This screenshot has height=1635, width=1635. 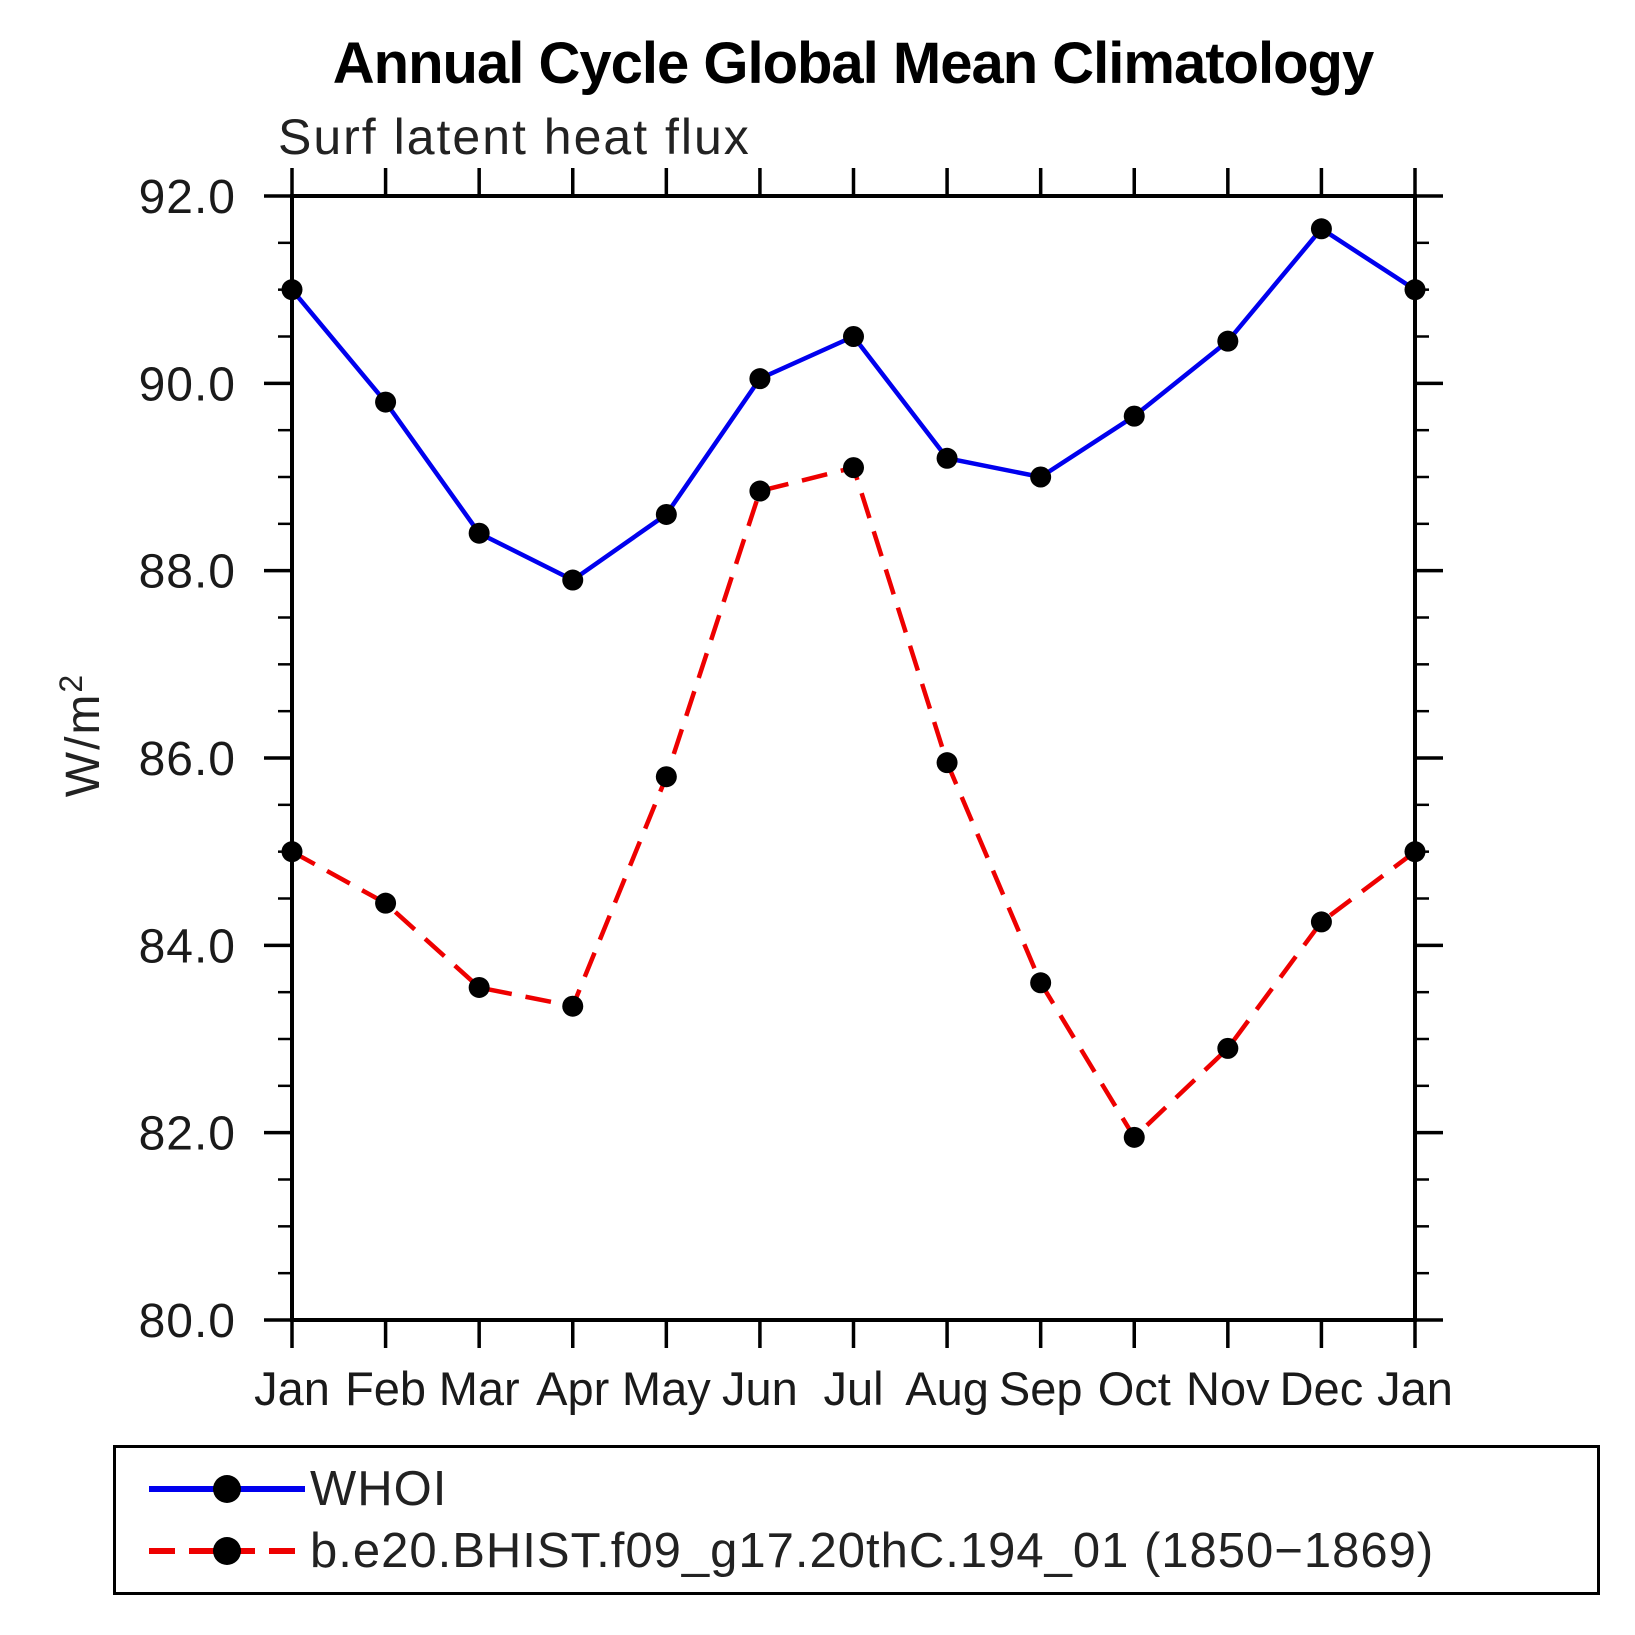 I want to click on x-tick-label: Nov, so click(x=1228, y=1388).